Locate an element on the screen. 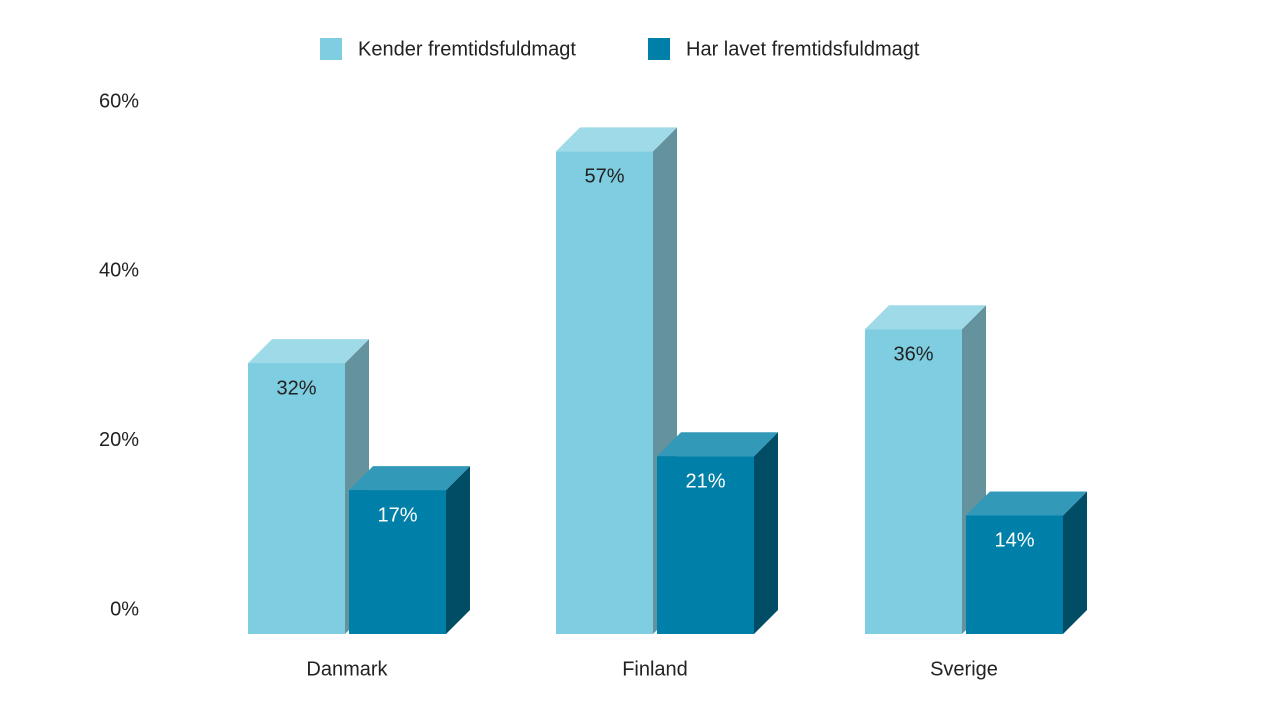 Image resolution: width=1280 pixels, height=720 pixels. y-tick-label: 40% is located at coordinates (119, 271).